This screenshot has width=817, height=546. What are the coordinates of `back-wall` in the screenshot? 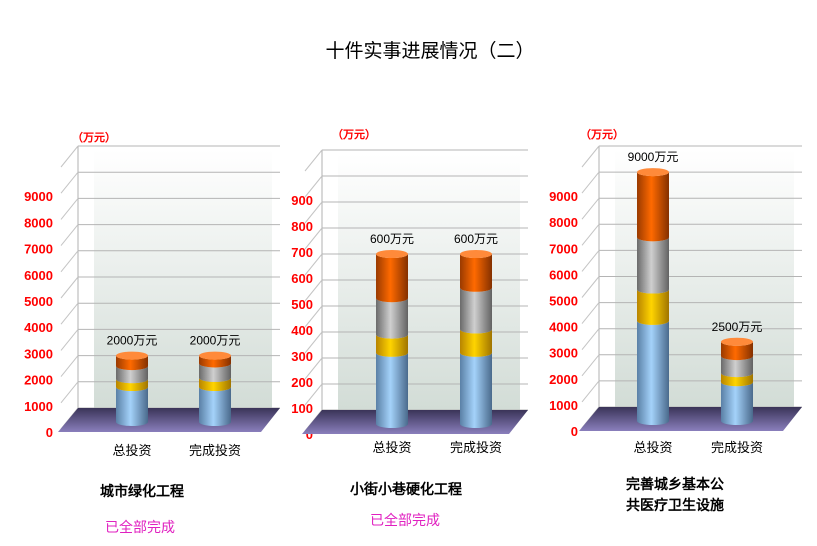 It's located at (429, 282).